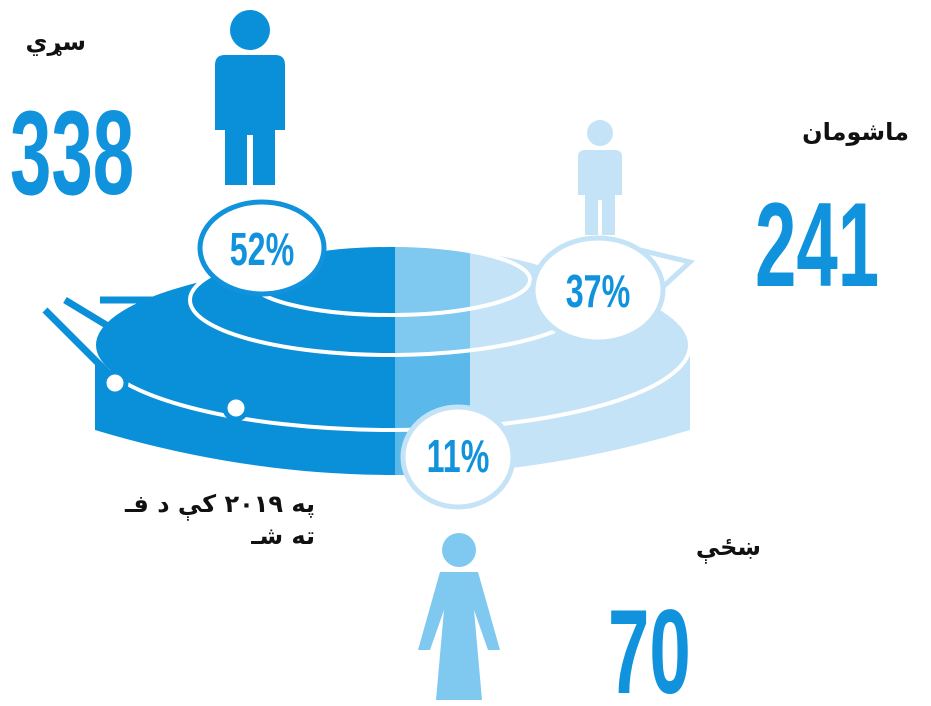 This screenshot has height=706, width=931. I want to click on men-percent: 52%, so click(262, 249).